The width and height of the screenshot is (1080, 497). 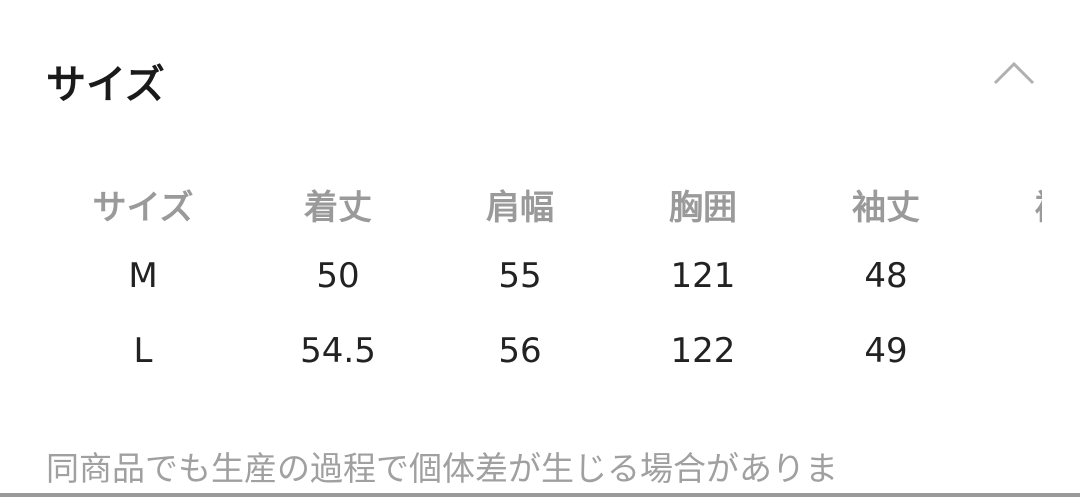 I want to click on chevron-up-icon, so click(x=1014, y=73).